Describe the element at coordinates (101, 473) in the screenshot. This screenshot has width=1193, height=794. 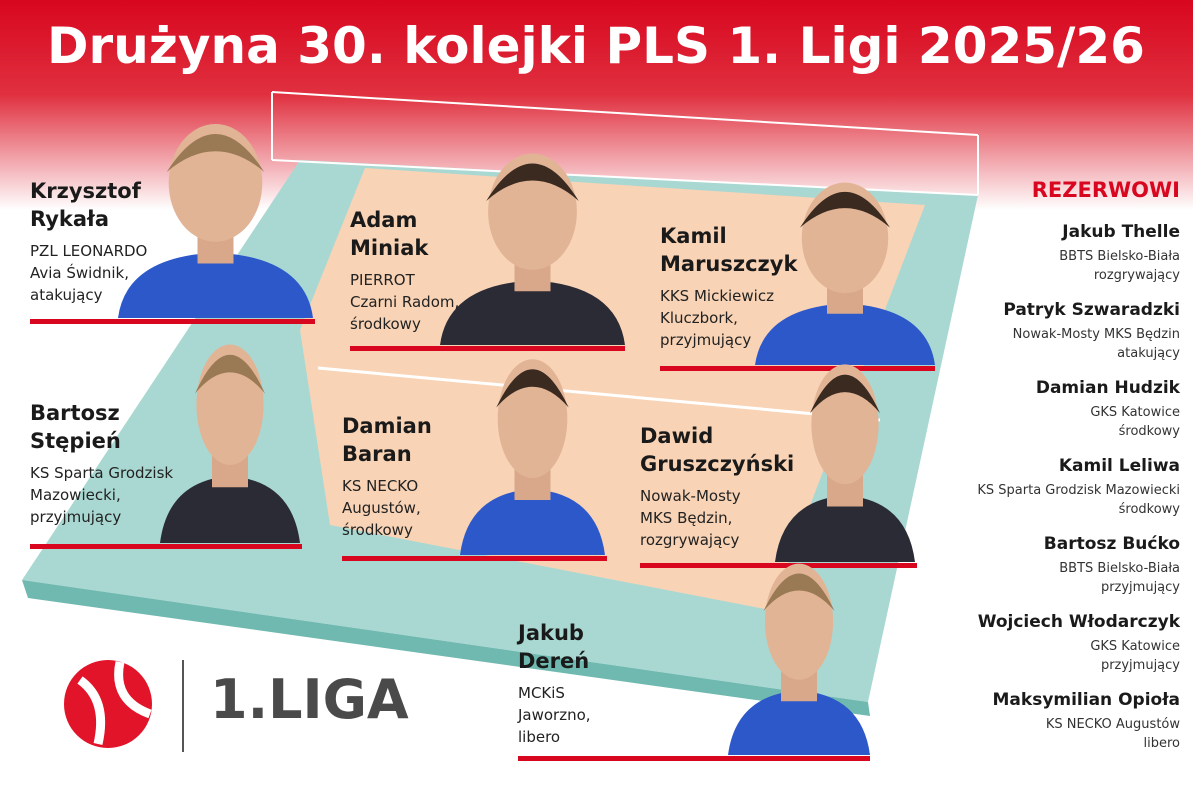
I see `player-info: KS Sparta Grodzisk` at that location.